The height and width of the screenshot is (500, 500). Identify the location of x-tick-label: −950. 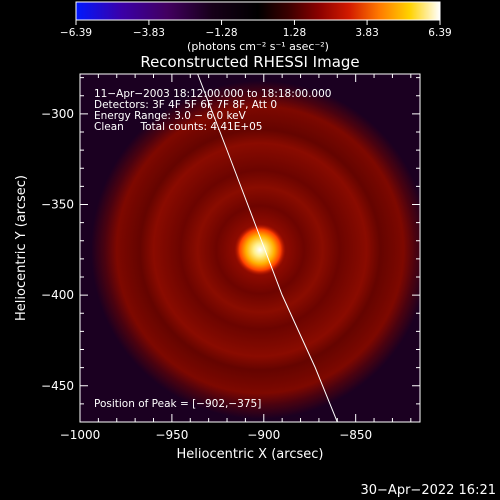
(171, 435).